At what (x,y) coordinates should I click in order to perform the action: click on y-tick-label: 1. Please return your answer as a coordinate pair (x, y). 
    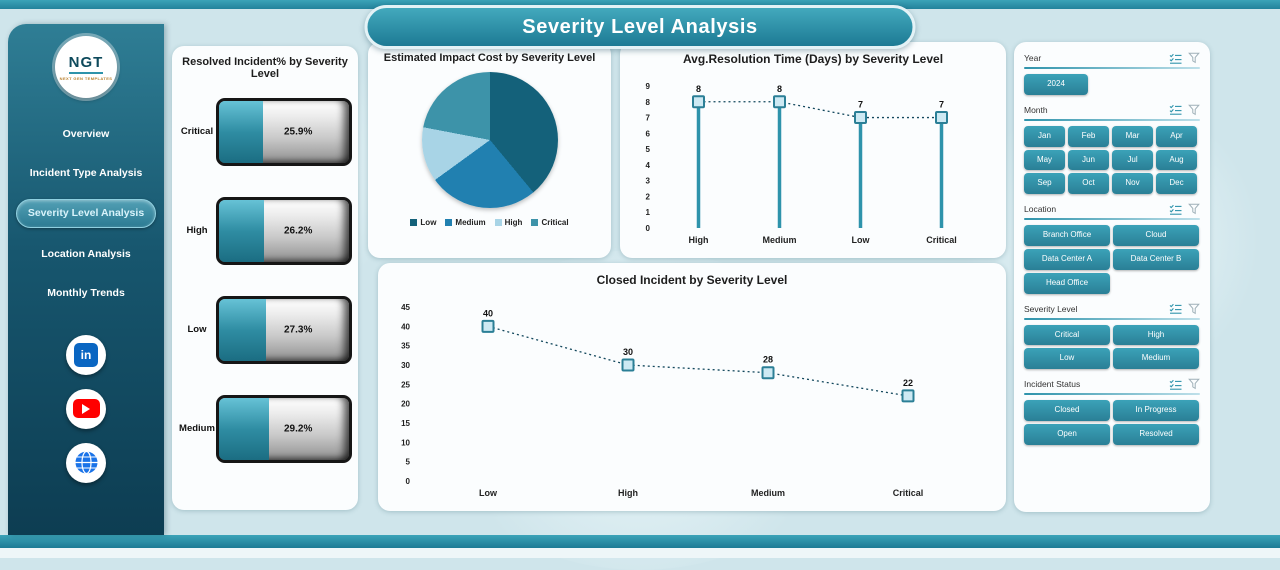
    Looking at the image, I should click on (648, 212).